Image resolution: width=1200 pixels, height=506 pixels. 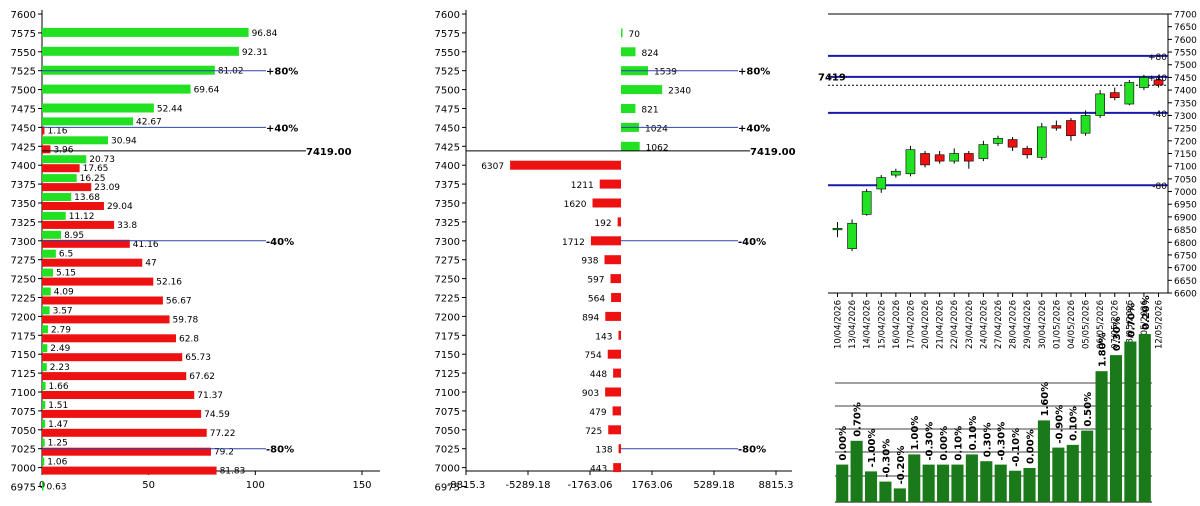 I want to click on change-bar-label: -1.00%, so click(x=872, y=448).